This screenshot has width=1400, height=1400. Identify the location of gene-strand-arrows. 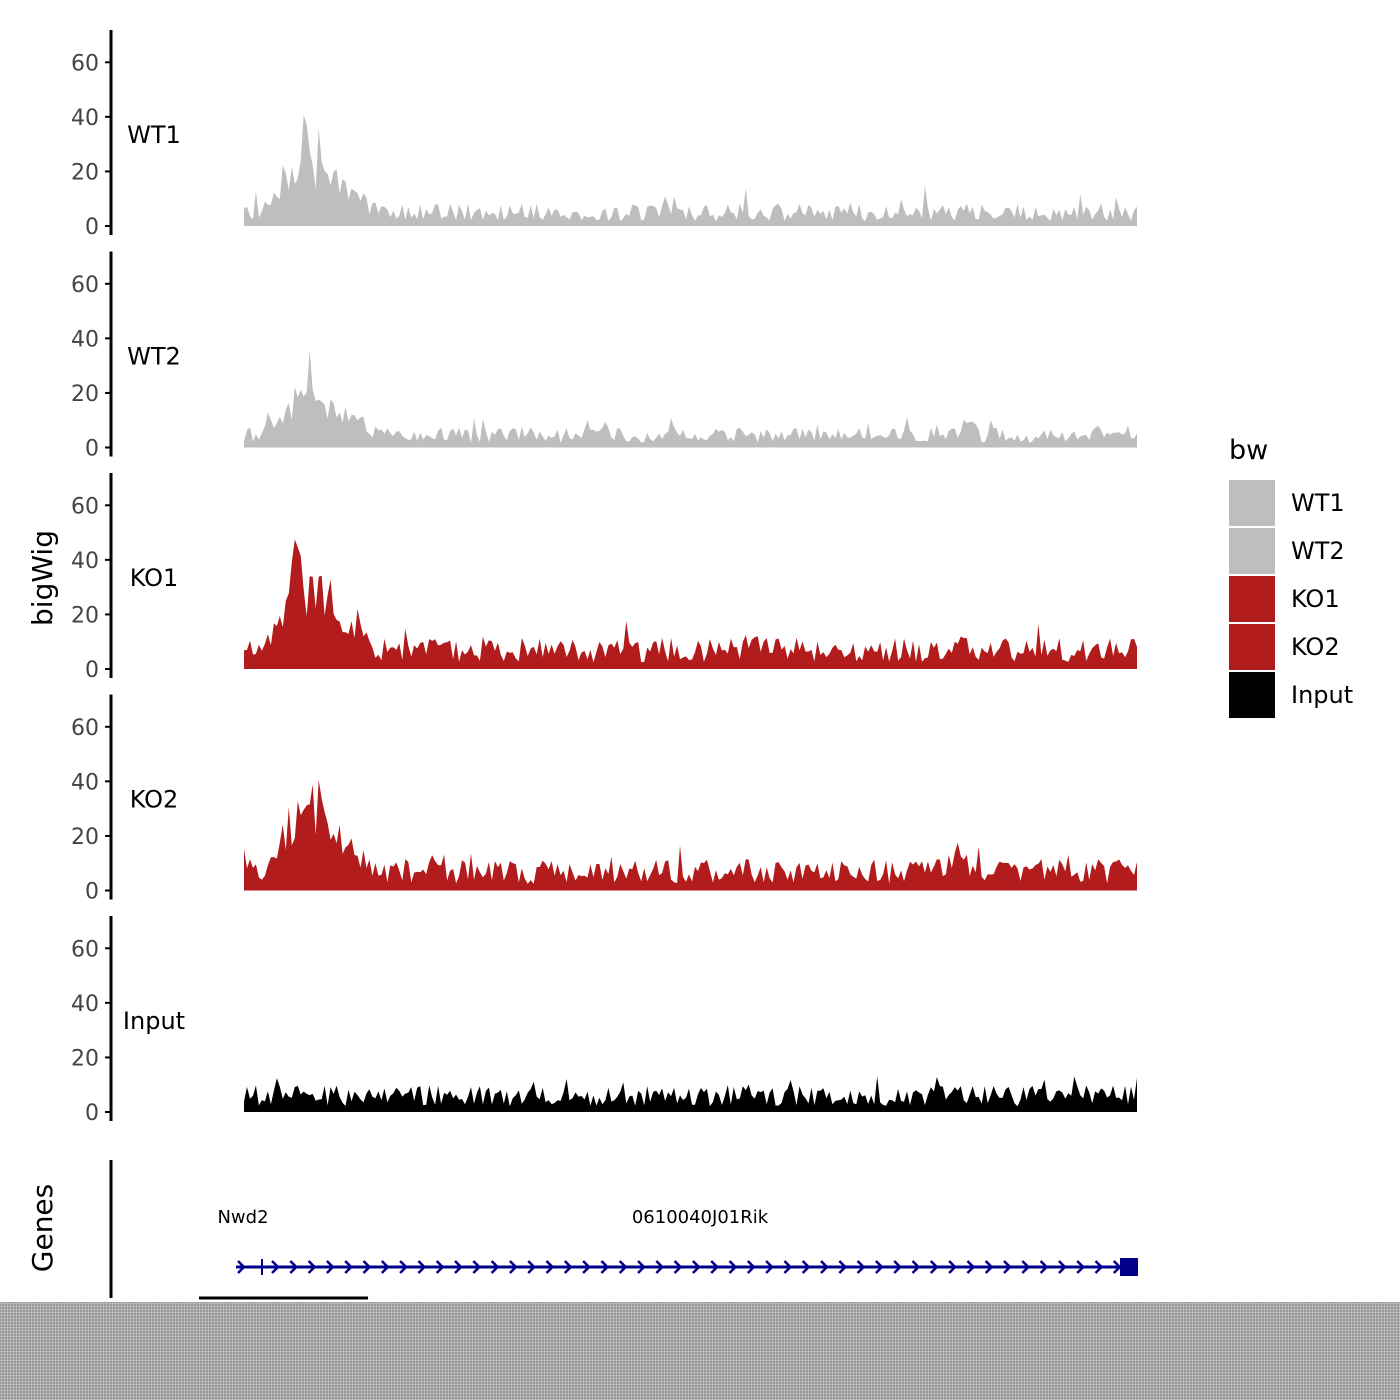
(679, 1267).